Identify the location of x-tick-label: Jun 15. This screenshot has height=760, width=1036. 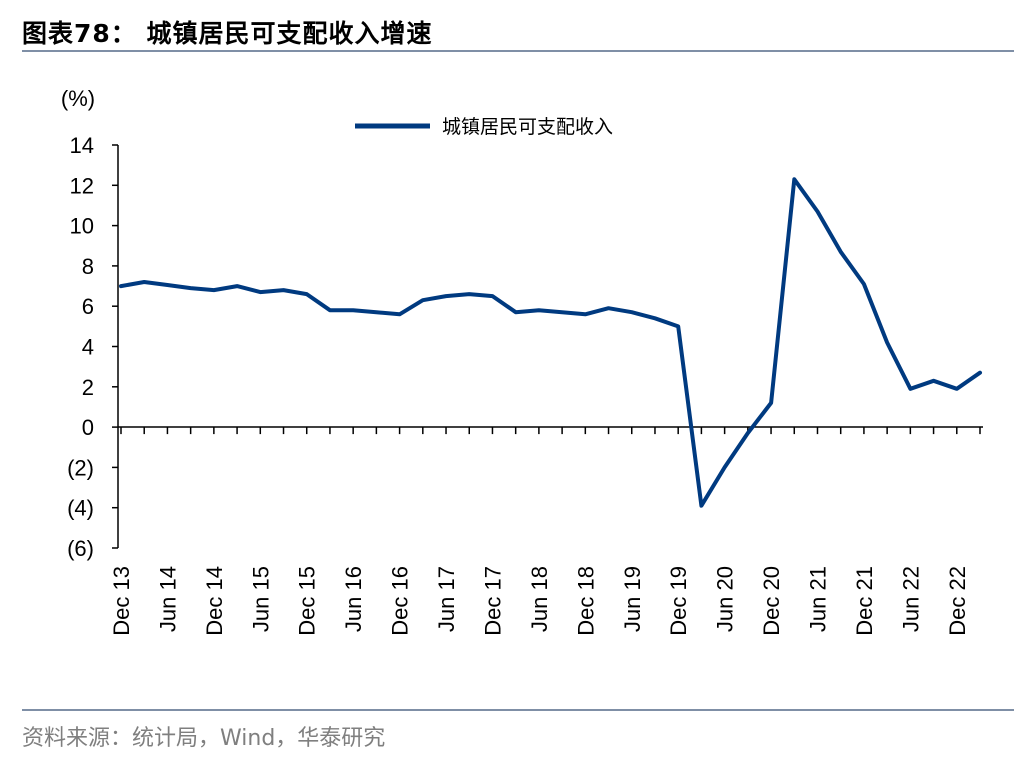
(260, 599).